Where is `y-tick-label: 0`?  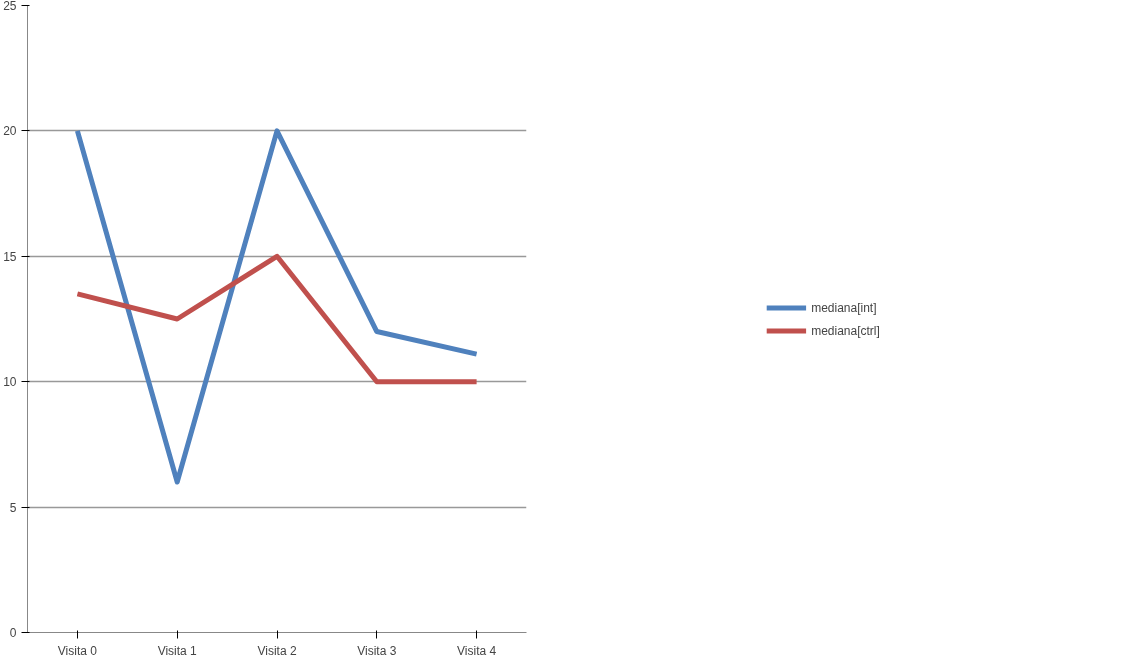
y-tick-label: 0 is located at coordinates (13, 633).